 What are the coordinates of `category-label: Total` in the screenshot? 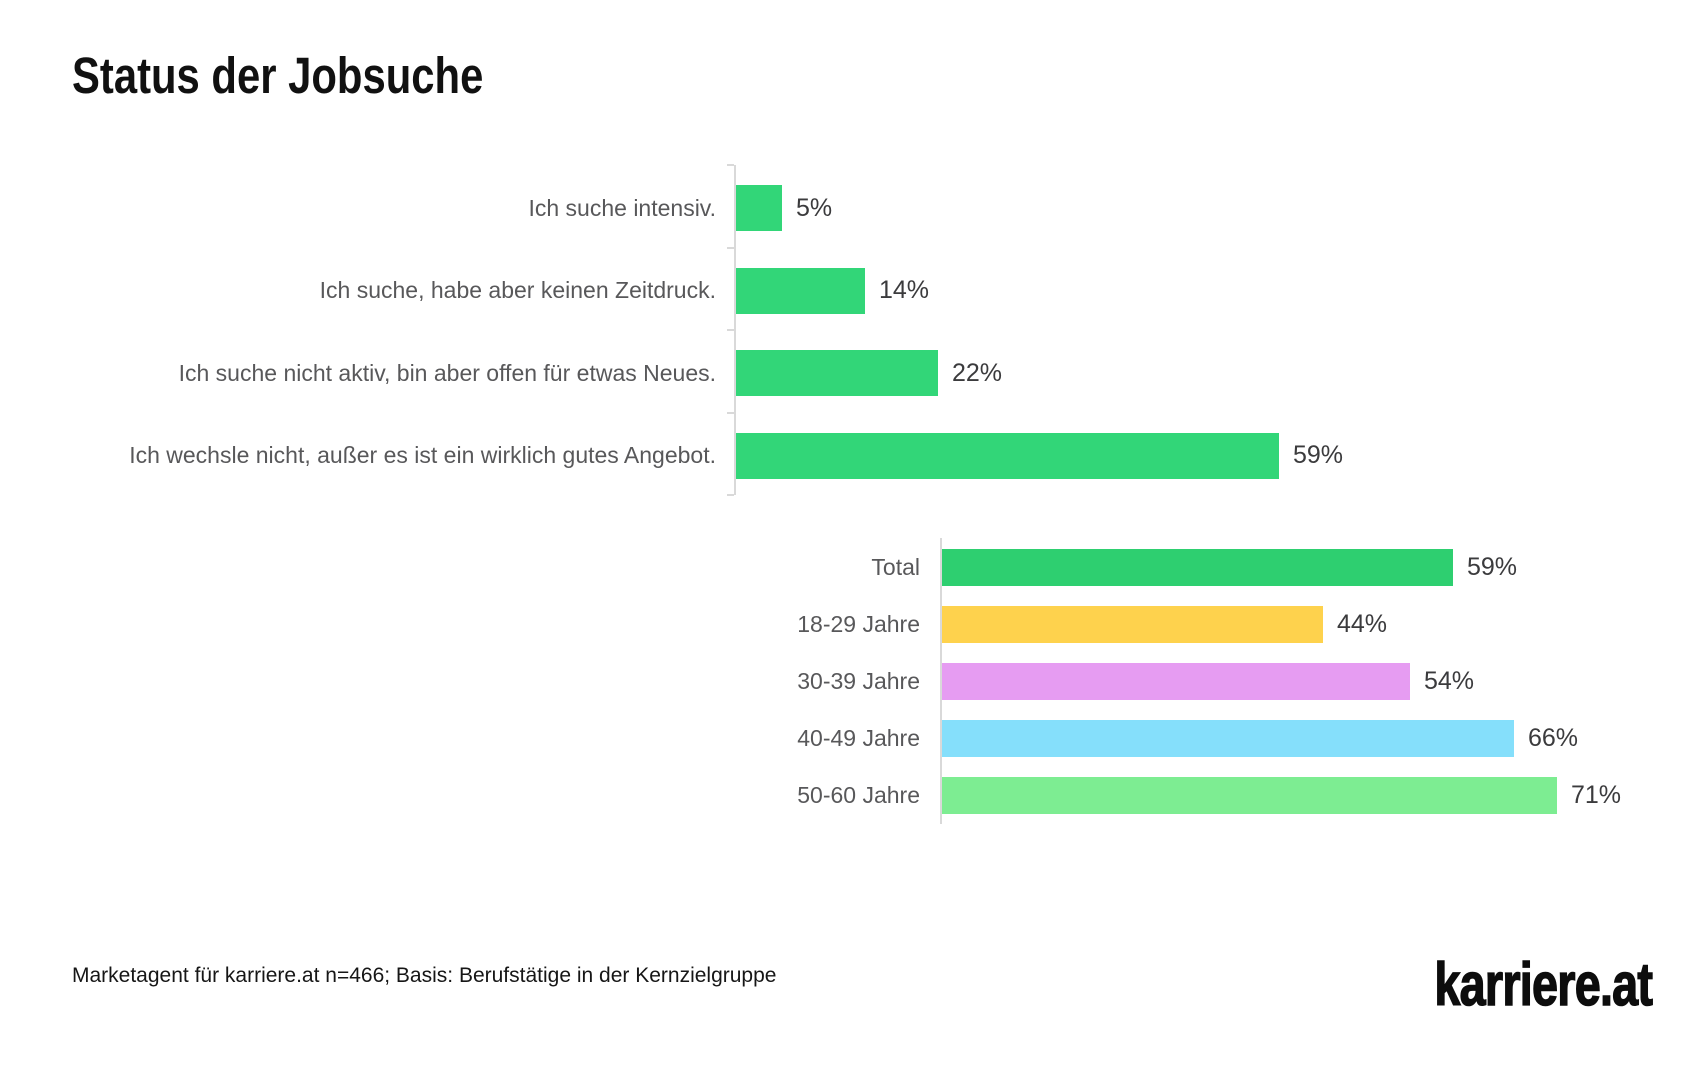 It's located at (895, 567).